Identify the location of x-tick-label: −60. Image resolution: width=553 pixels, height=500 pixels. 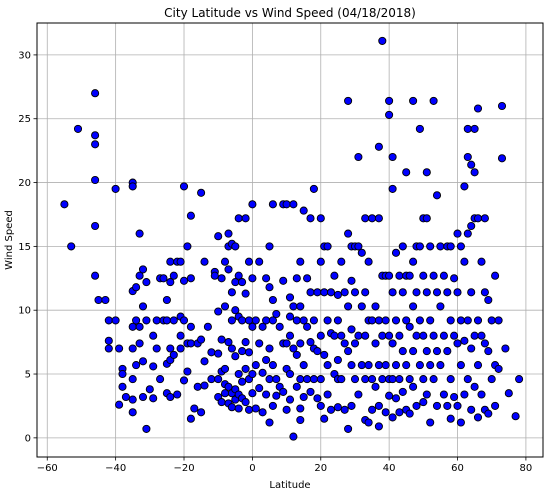
(47, 468).